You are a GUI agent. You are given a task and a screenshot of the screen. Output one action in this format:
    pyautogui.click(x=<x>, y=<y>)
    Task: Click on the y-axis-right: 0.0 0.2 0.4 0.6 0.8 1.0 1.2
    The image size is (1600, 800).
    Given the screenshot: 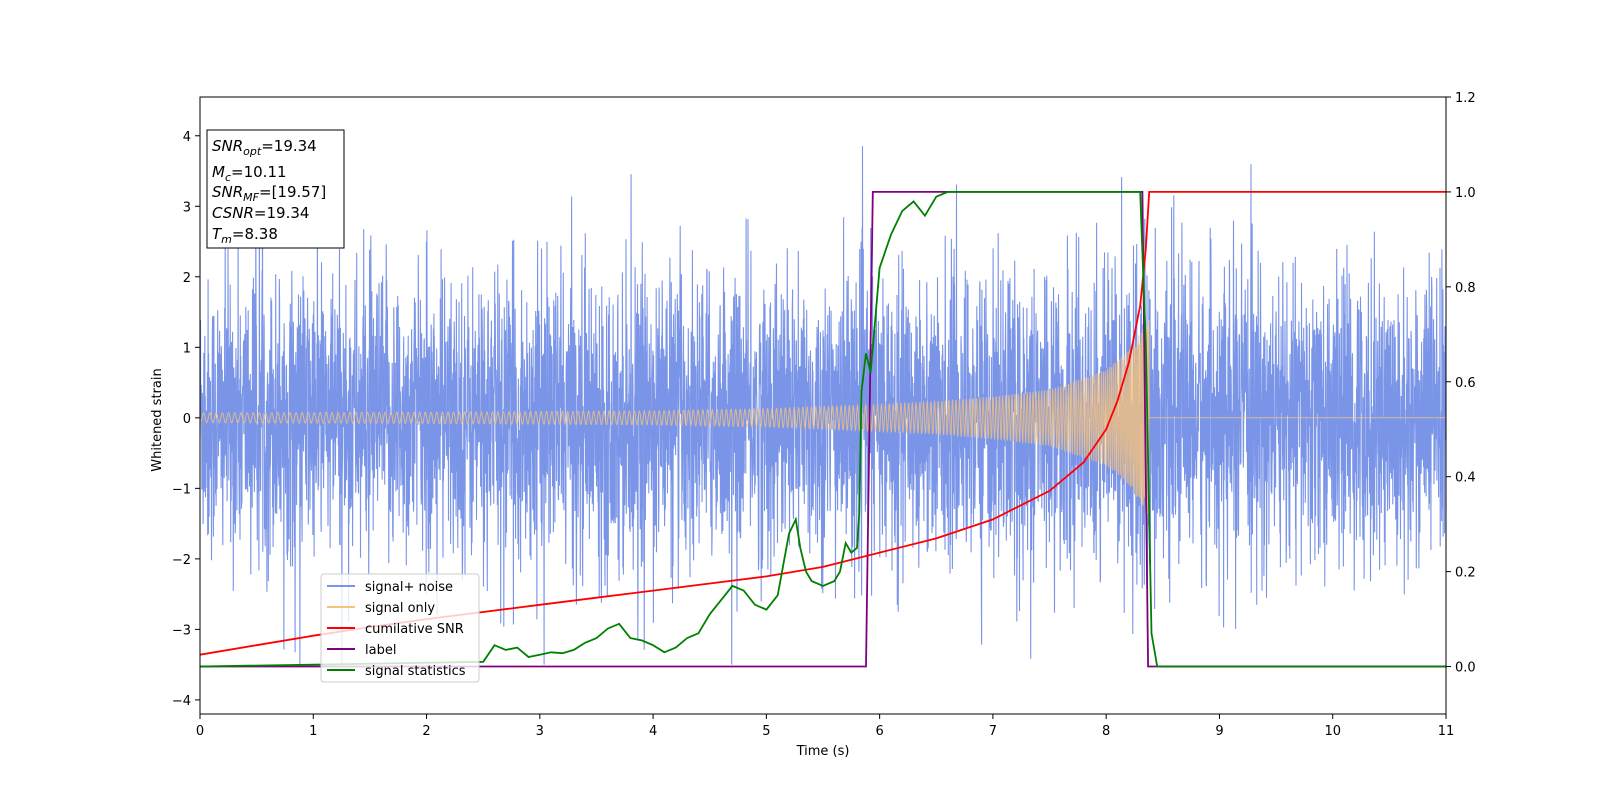 What is the action you would take?
    pyautogui.click(x=1461, y=383)
    